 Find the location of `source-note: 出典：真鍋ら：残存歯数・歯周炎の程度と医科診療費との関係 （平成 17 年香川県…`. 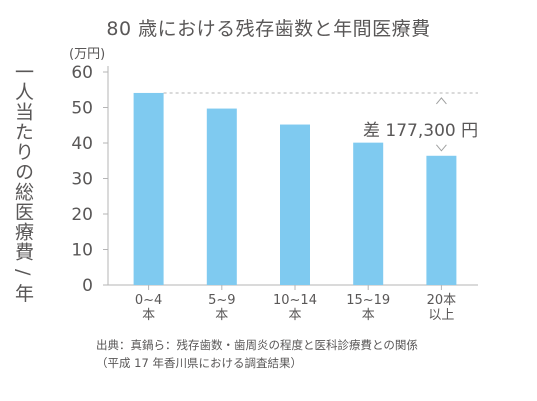

source-note: 出典：真鍋ら：残存歯数・歯周炎の程度と医科診療費との関係 （平成 17 年香川県… is located at coordinates (257, 354).